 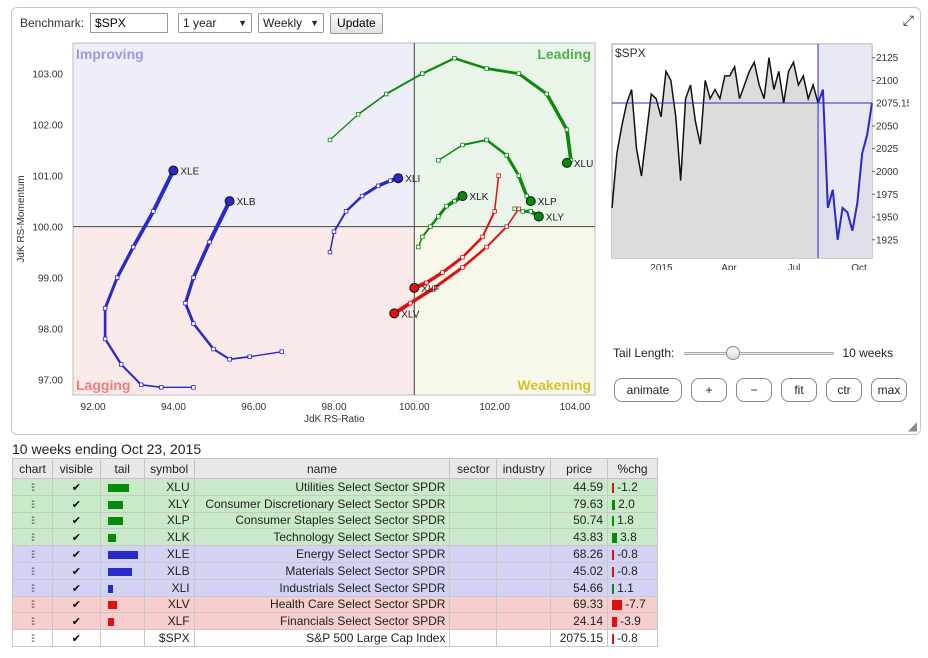 I want to click on col-name: name, so click(x=322, y=468).